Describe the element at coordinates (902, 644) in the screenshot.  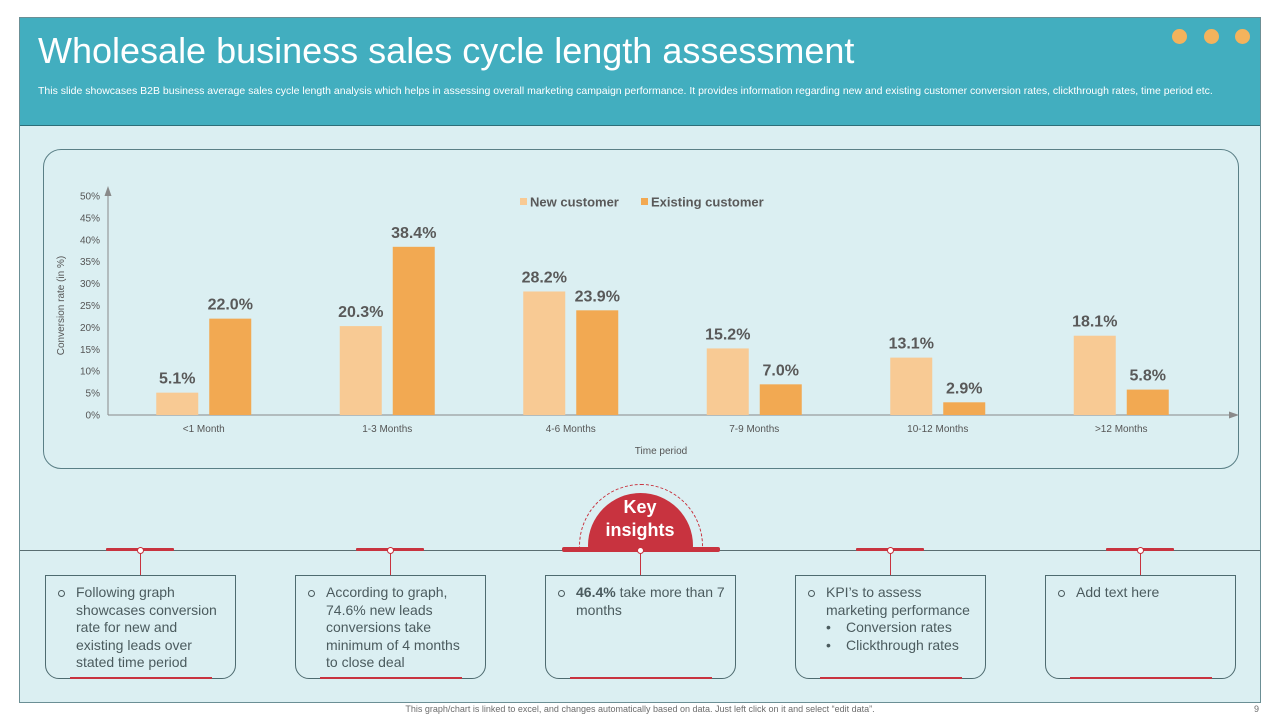
I see `sub-item-text: Clickthrough rates` at that location.